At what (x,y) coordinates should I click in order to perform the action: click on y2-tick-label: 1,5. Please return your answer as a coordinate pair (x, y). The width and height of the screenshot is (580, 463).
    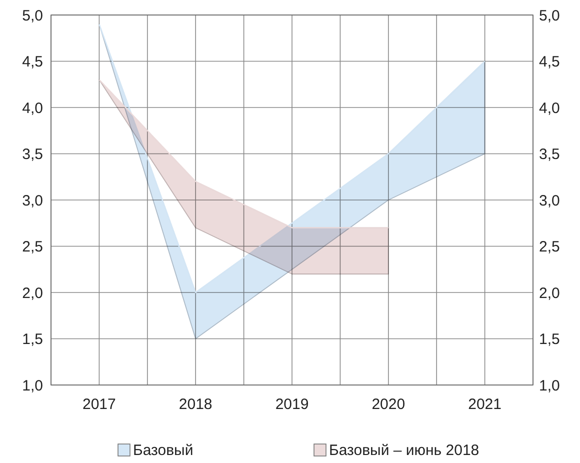
    Looking at the image, I should click on (549, 339).